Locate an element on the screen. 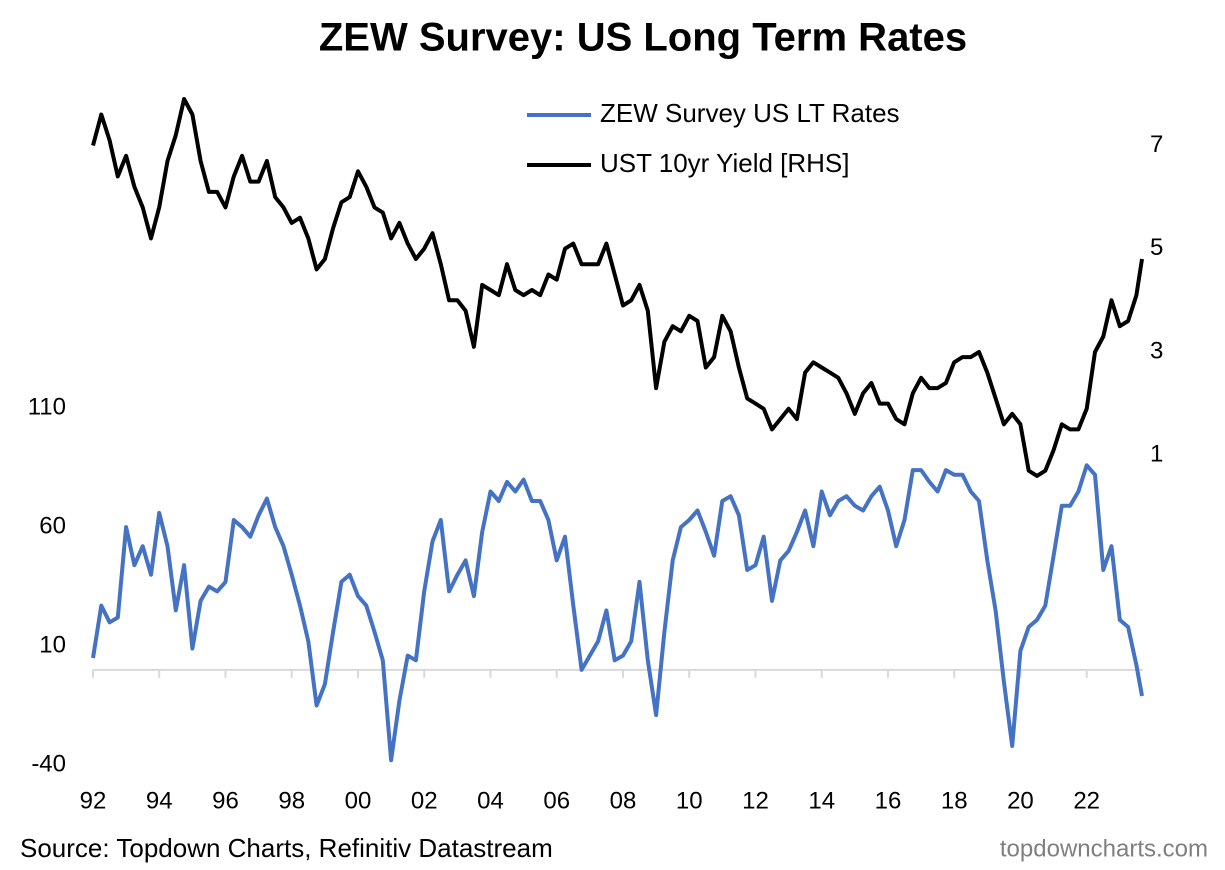  x-tick-label: 18 is located at coordinates (954, 800).